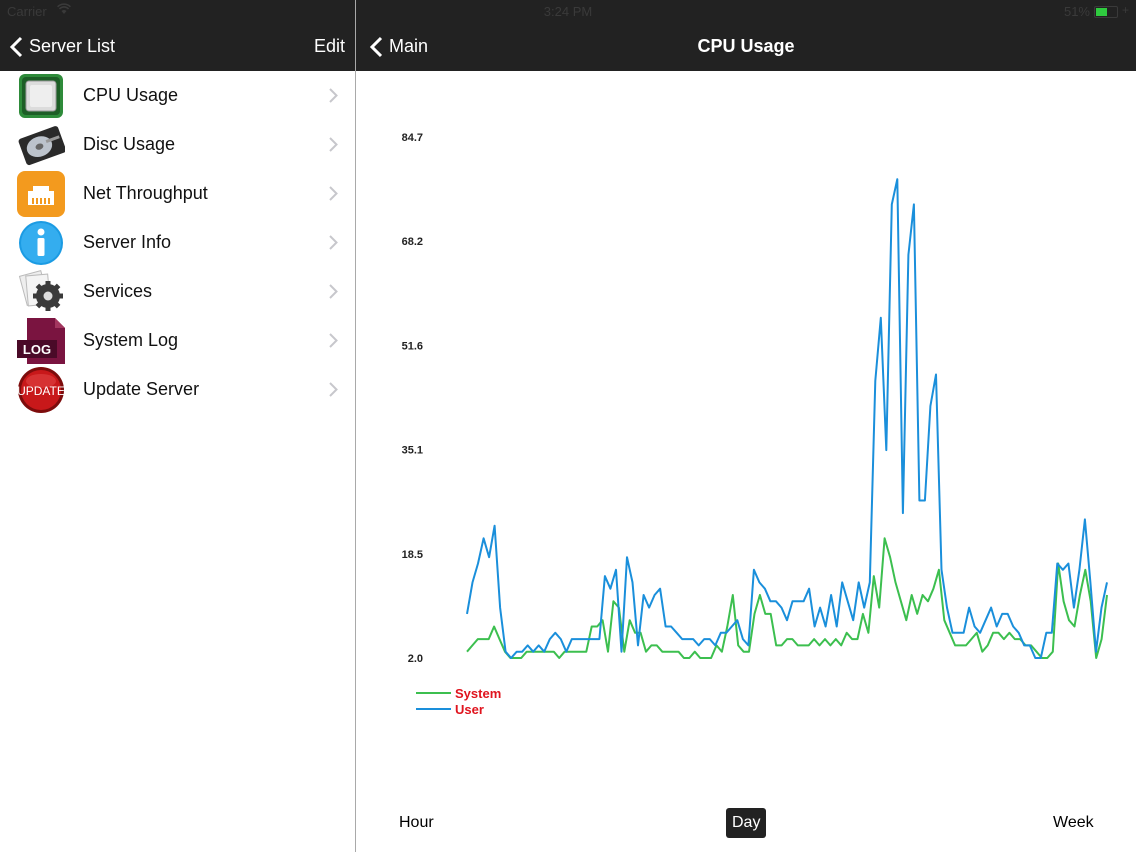  What do you see at coordinates (41, 243) in the screenshot?
I see `info-icon` at bounding box center [41, 243].